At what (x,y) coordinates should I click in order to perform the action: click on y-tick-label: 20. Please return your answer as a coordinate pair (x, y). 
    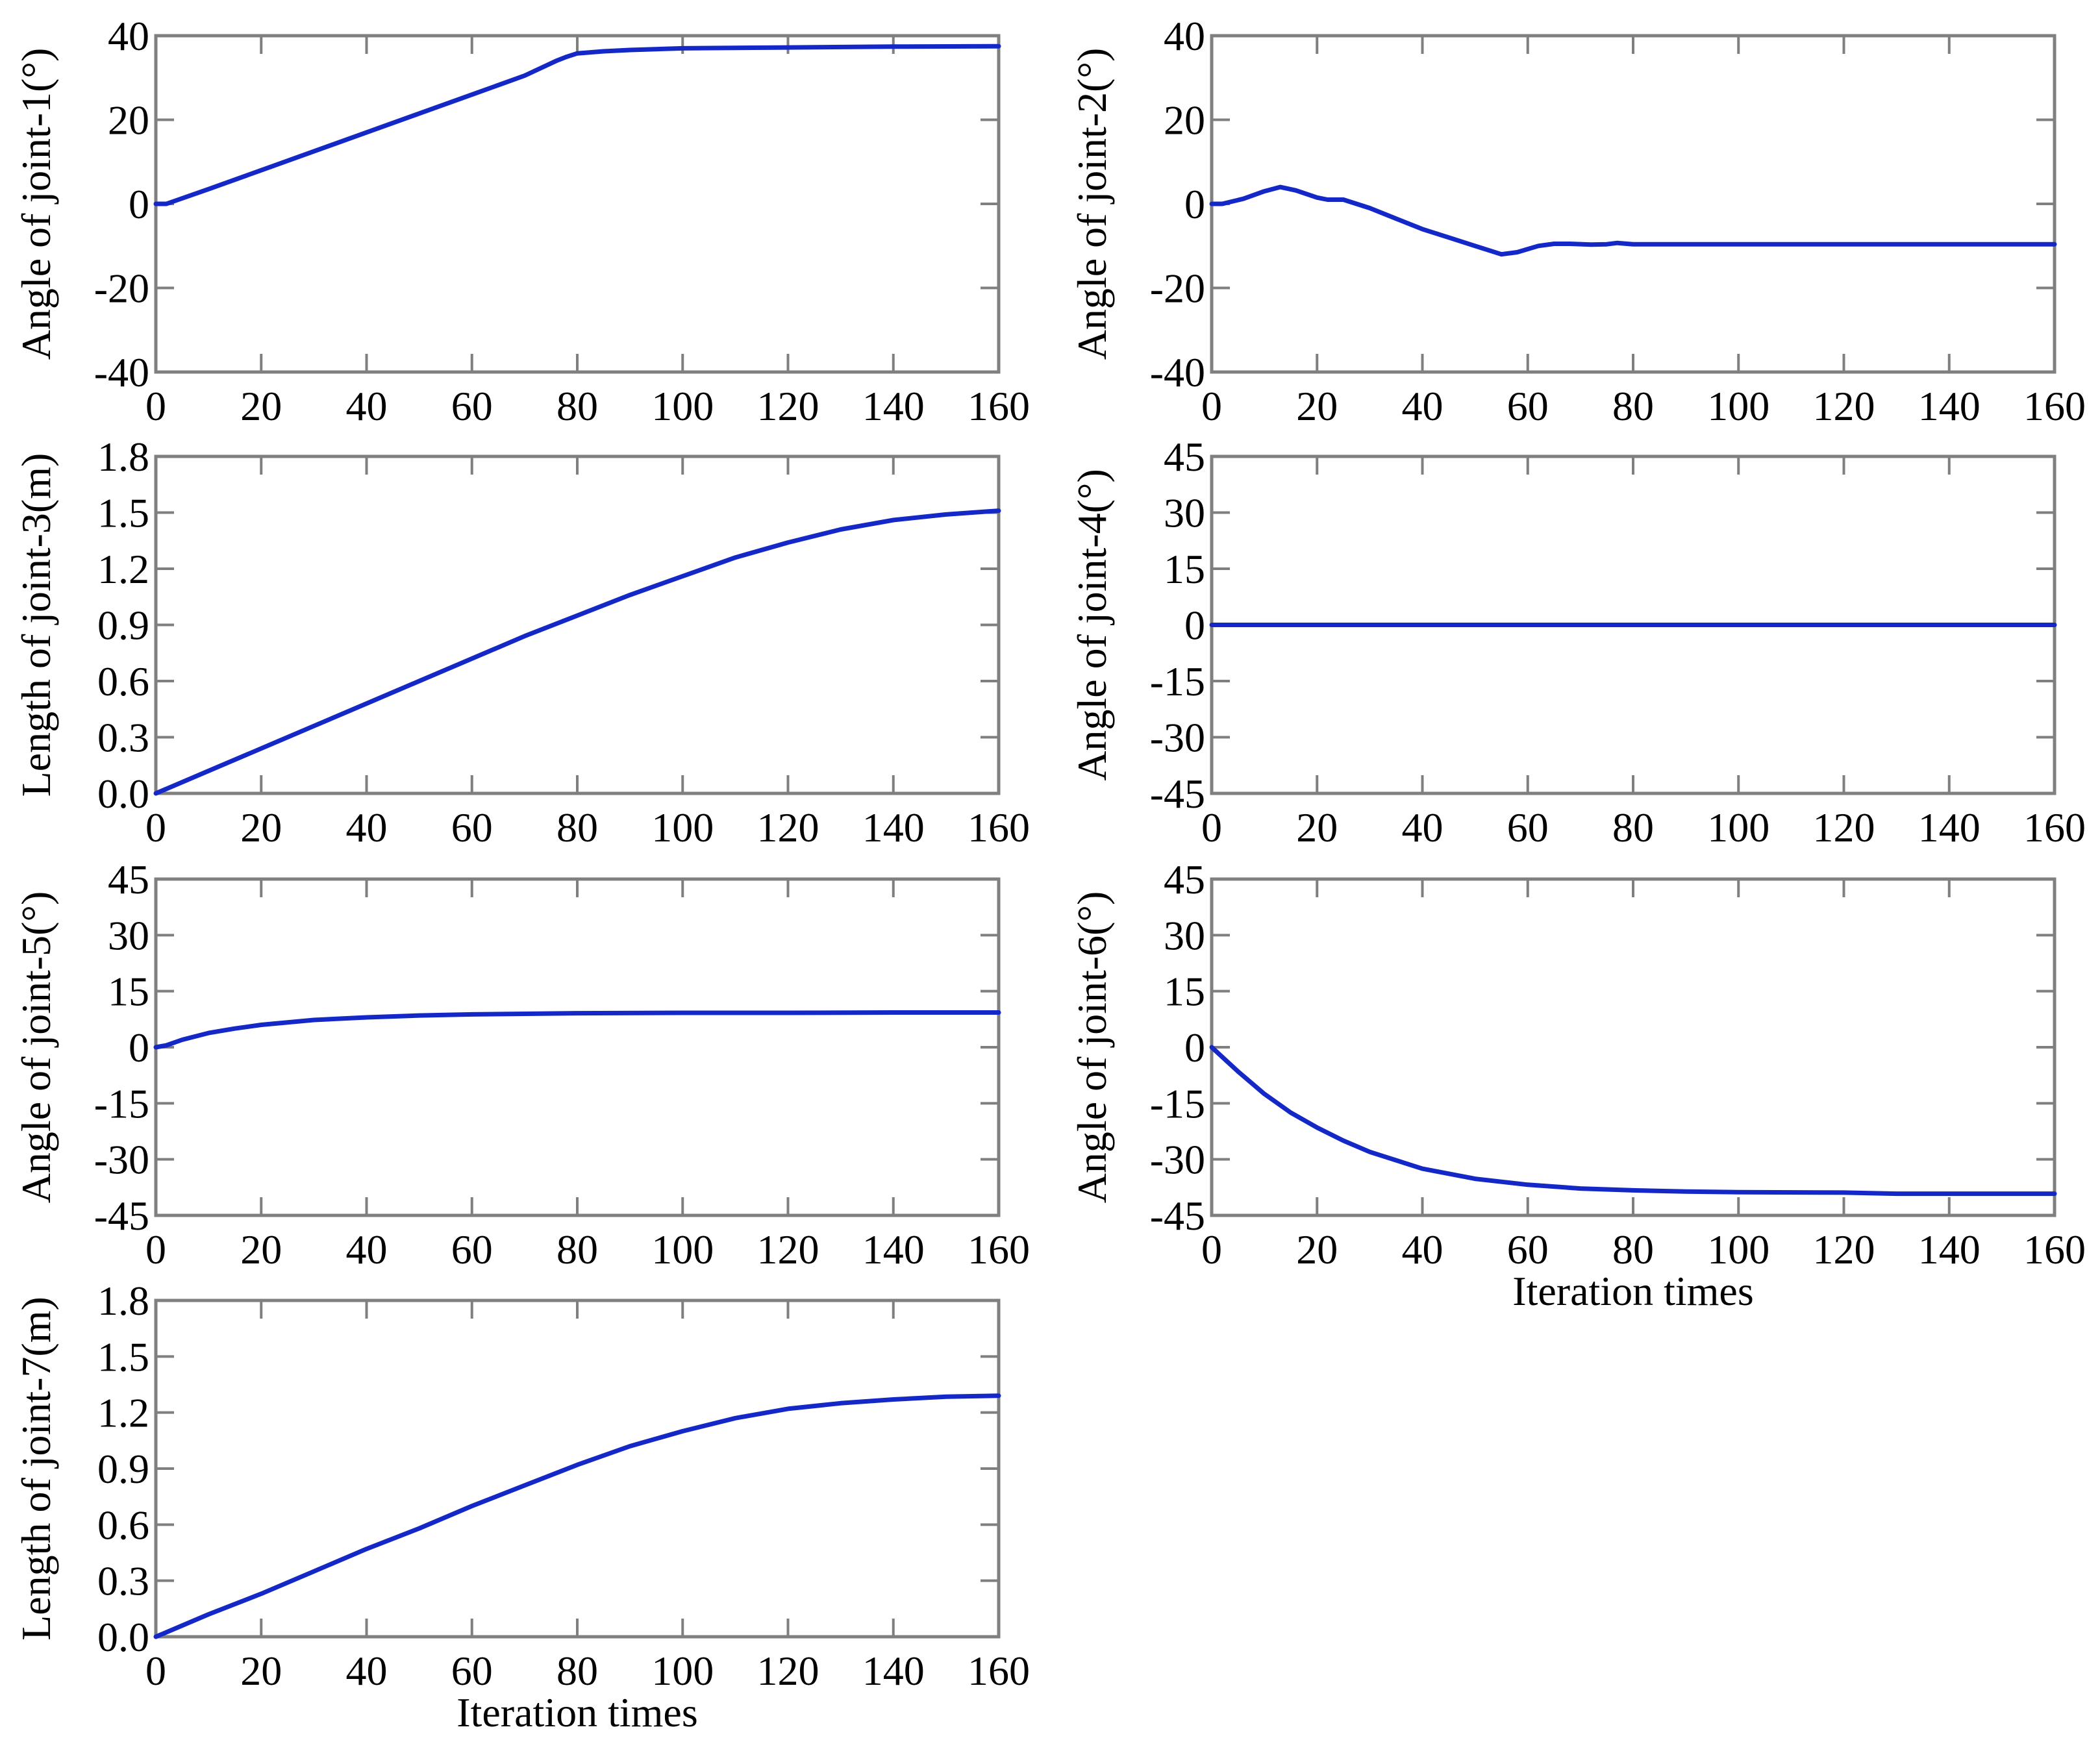
    Looking at the image, I should click on (1184, 120).